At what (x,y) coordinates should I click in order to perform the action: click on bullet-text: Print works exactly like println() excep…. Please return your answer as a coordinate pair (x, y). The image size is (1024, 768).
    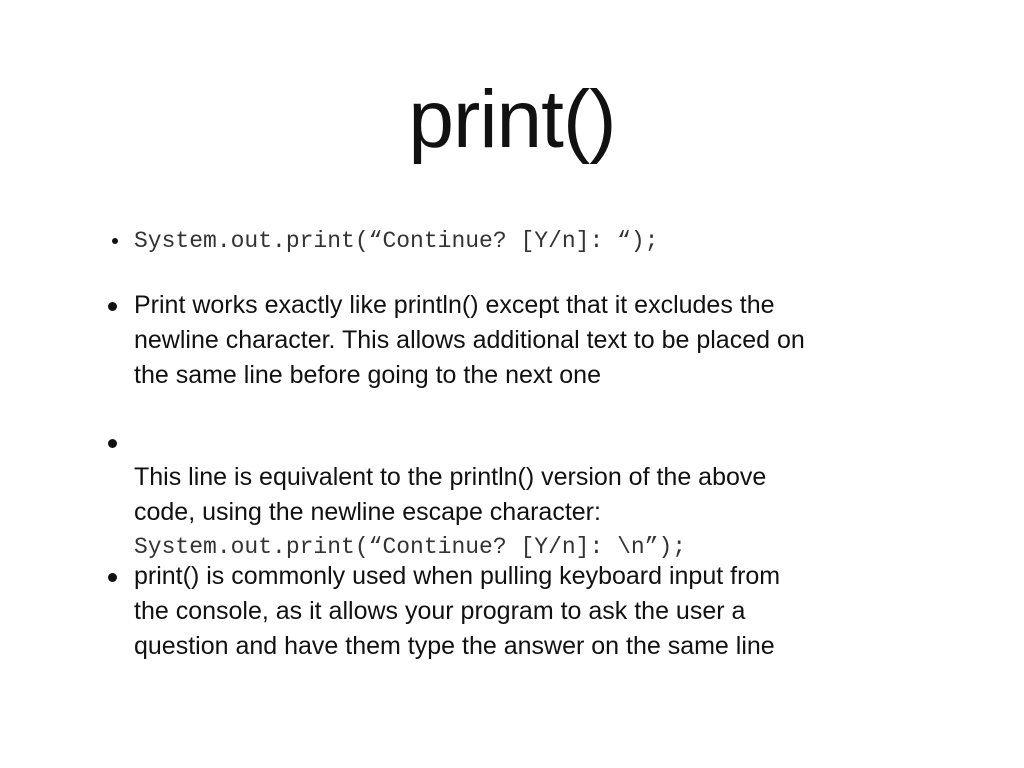
    Looking at the image, I should click on (469, 340).